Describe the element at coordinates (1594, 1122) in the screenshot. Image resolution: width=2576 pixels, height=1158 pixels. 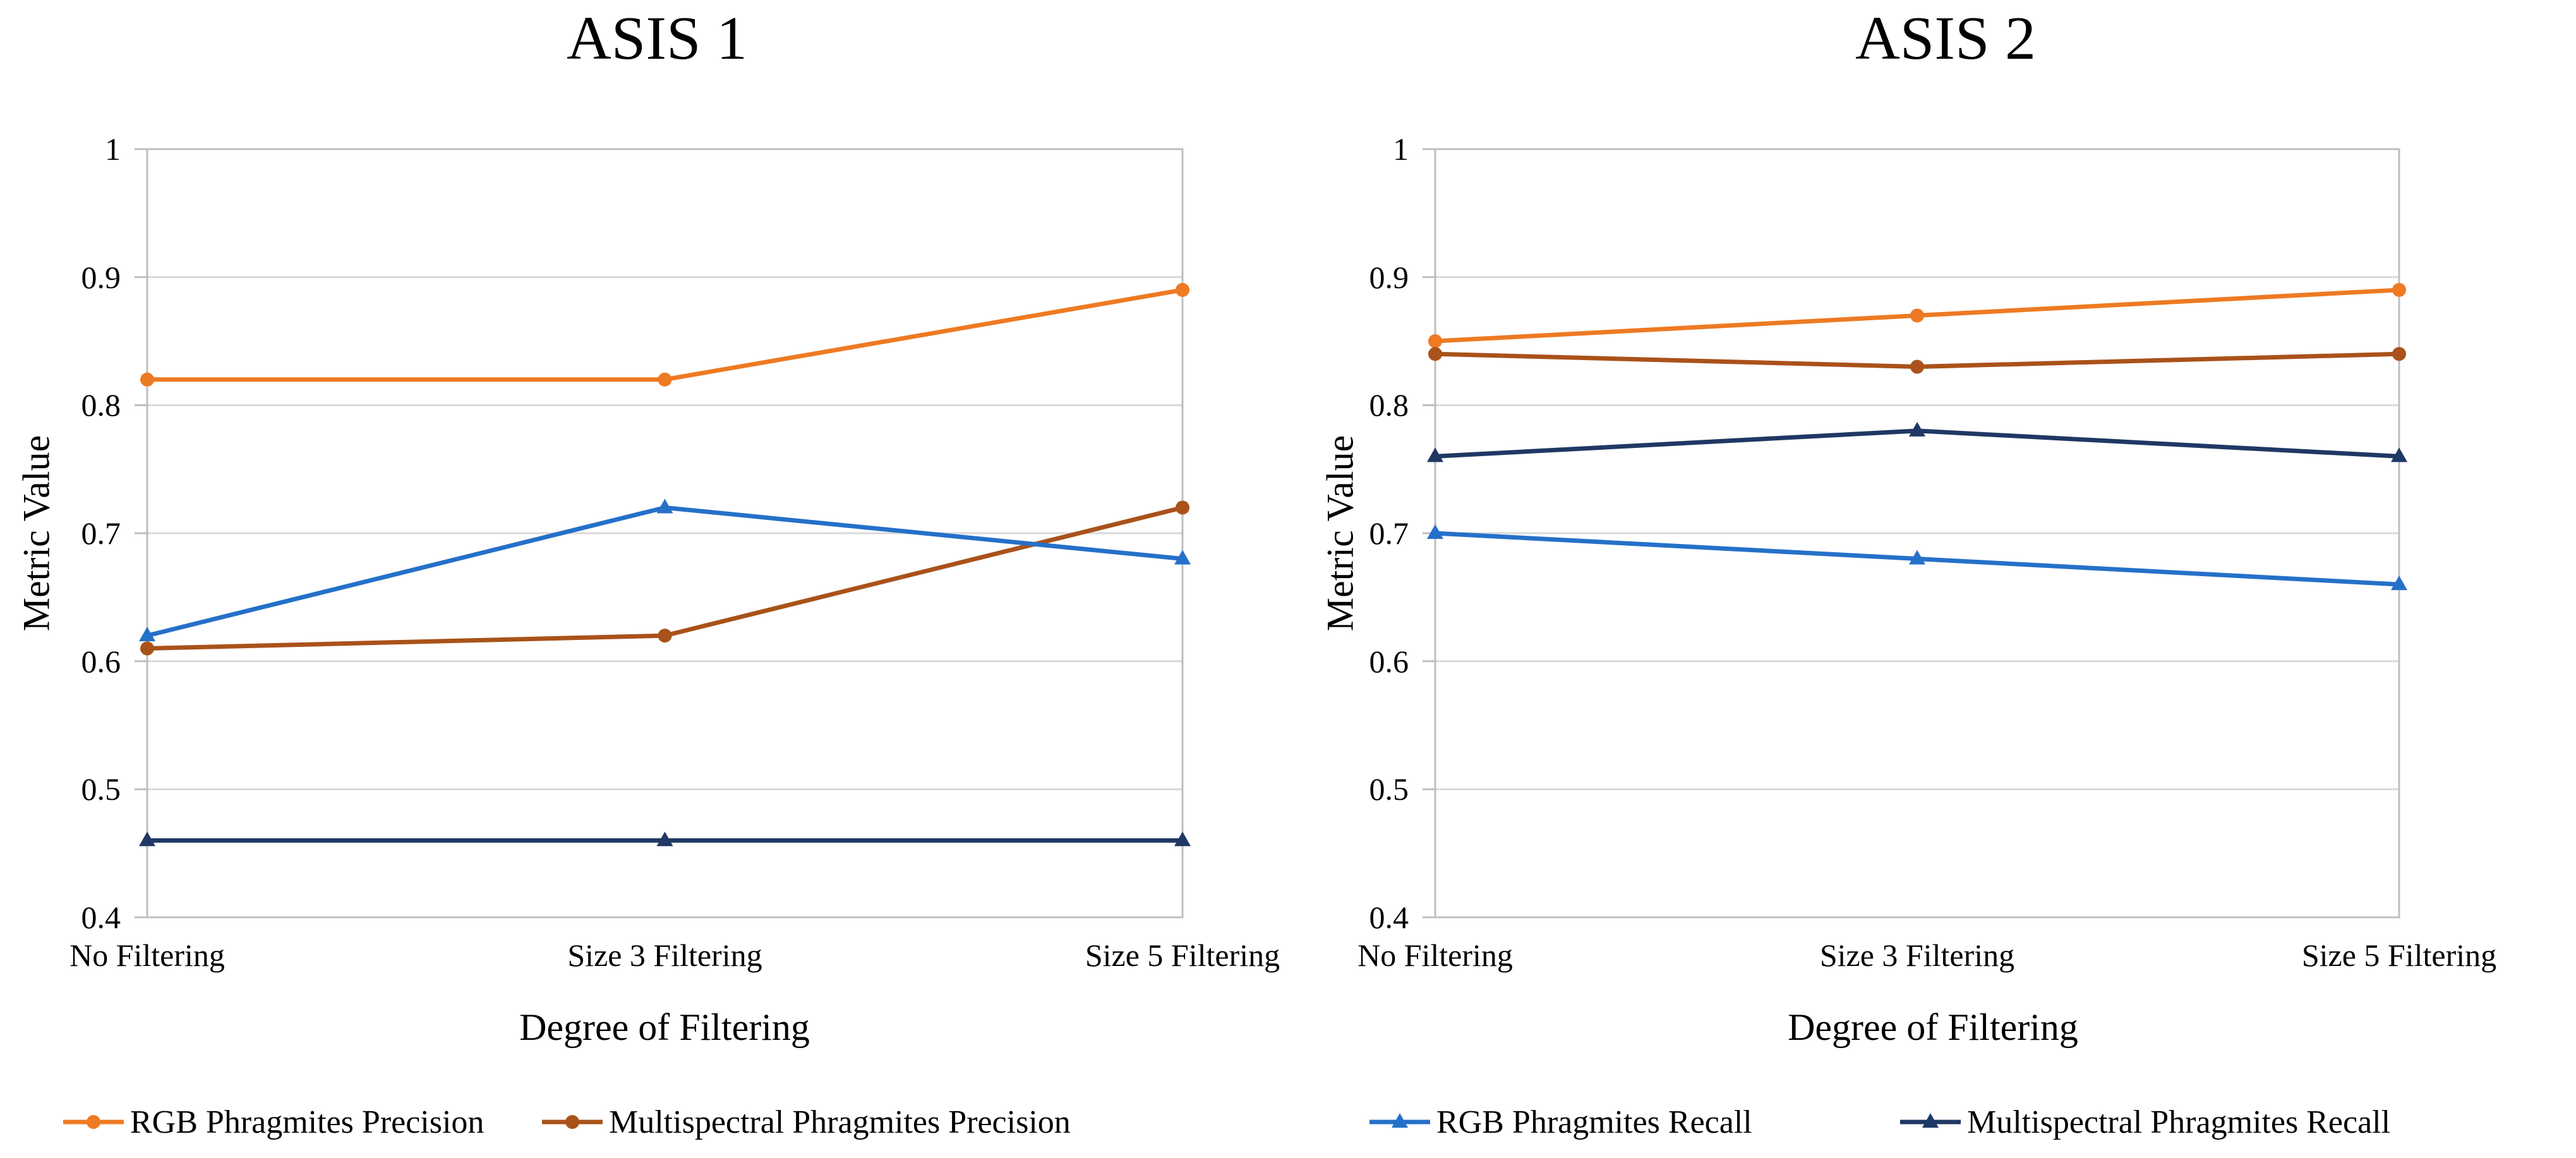
I see `legend-label: RGB Phragmites Recall` at that location.